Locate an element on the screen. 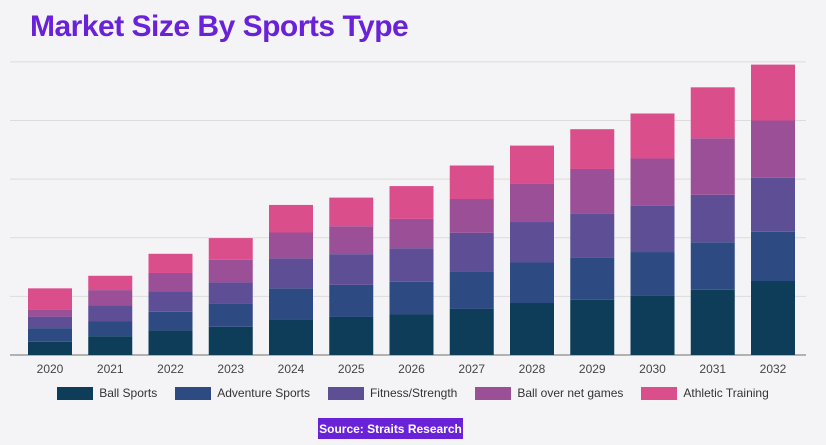  bar-stack-2030 is located at coordinates (652, 234).